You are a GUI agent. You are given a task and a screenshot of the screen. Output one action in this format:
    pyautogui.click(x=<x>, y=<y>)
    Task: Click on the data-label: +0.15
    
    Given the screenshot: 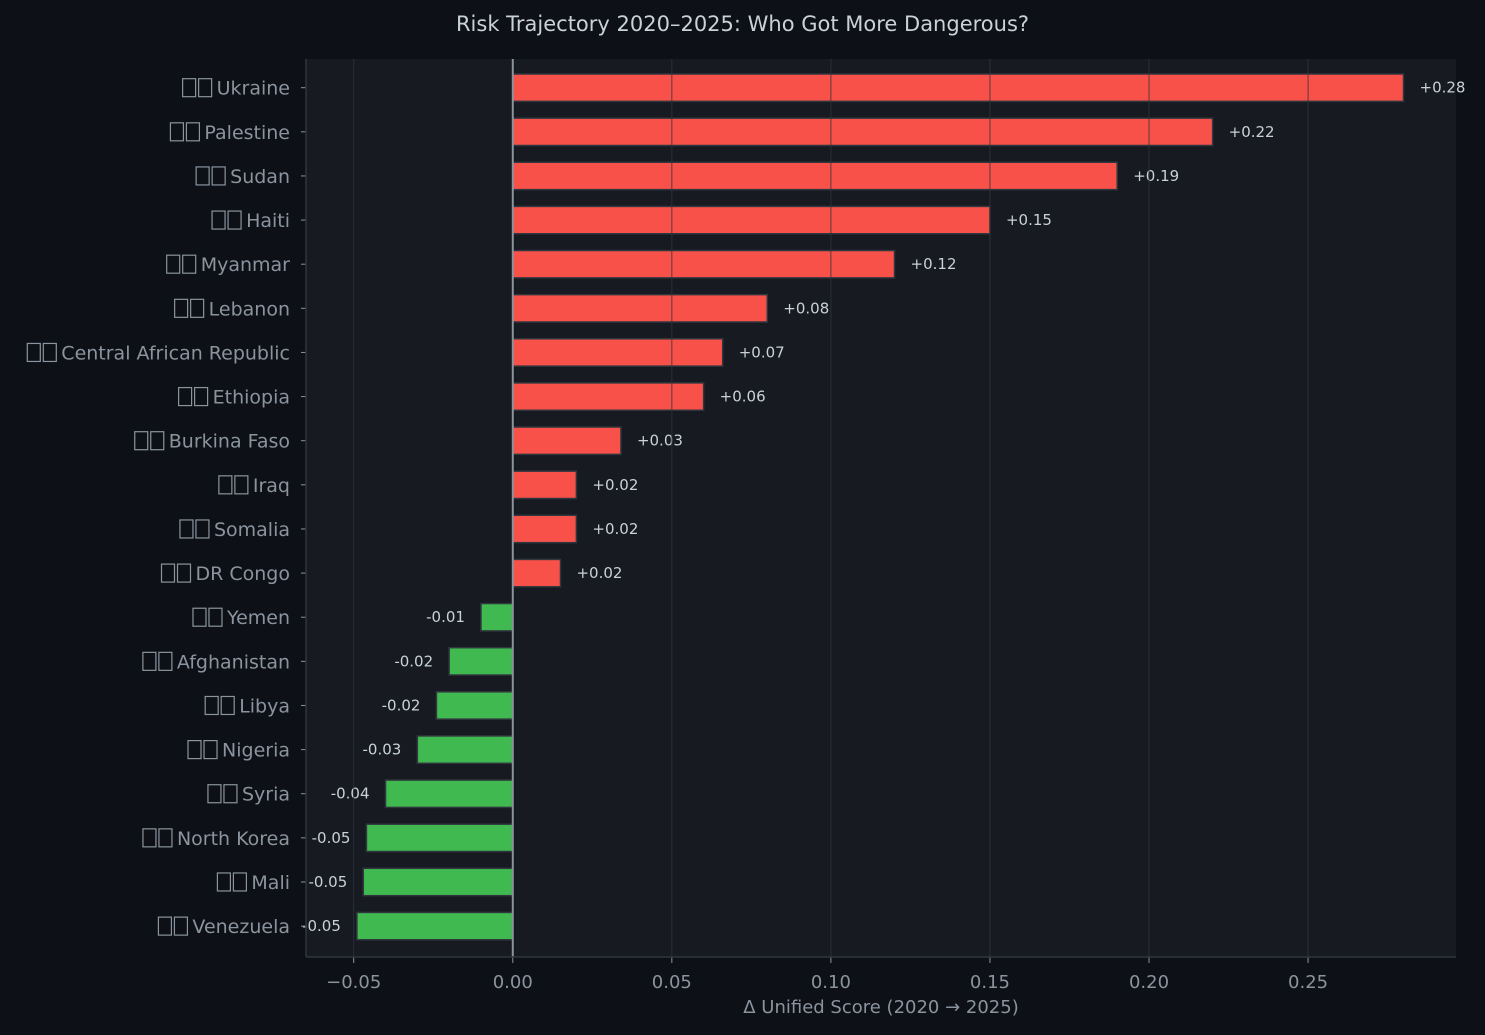 What is the action you would take?
    pyautogui.click(x=1029, y=220)
    